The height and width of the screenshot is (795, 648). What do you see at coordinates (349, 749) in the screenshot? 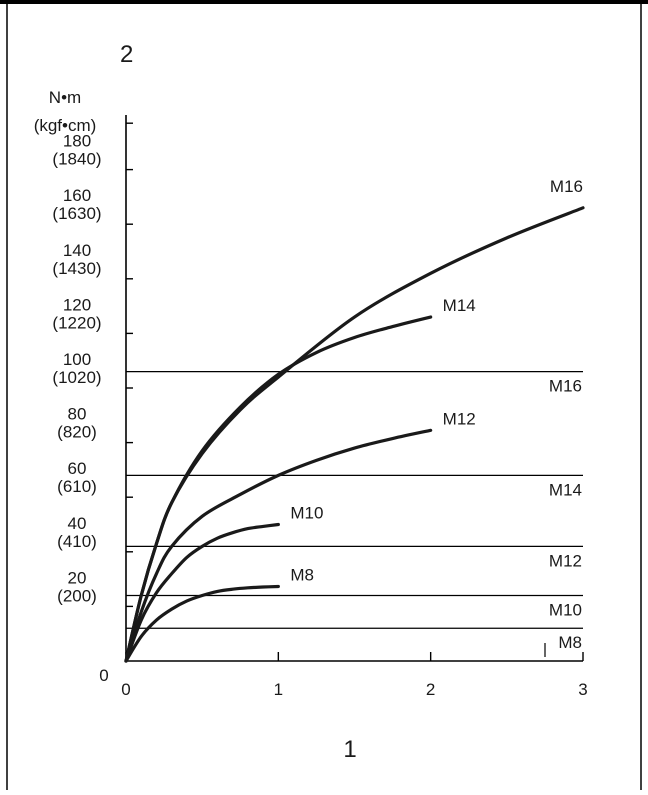
I see `bottom-label: 1` at bounding box center [349, 749].